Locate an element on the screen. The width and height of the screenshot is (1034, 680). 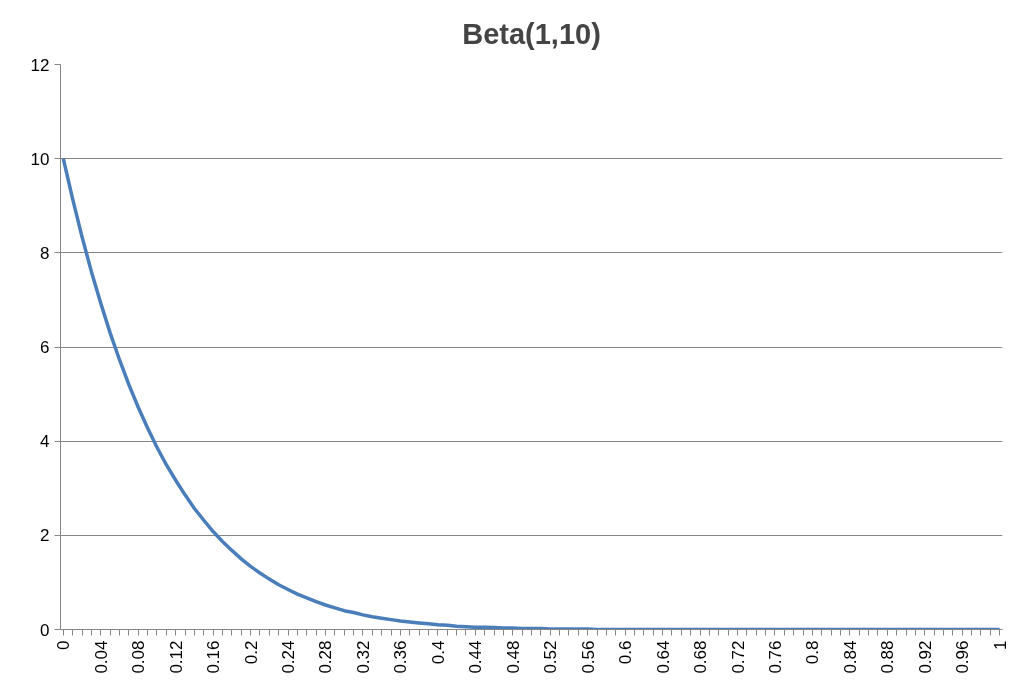
x-tick-label: 0.92 is located at coordinates (925, 657).